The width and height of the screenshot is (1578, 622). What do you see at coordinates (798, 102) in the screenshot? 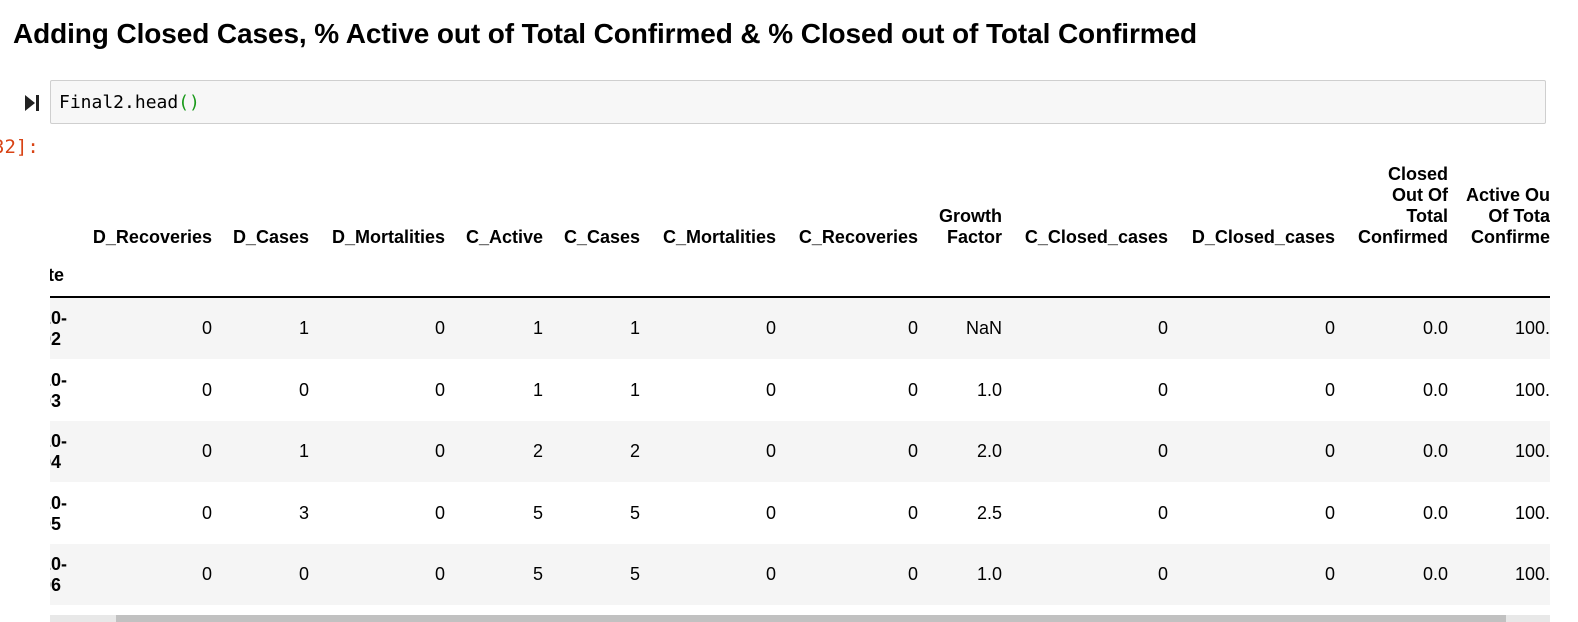
I see `code-cell-input: Final2.head()` at bounding box center [798, 102].